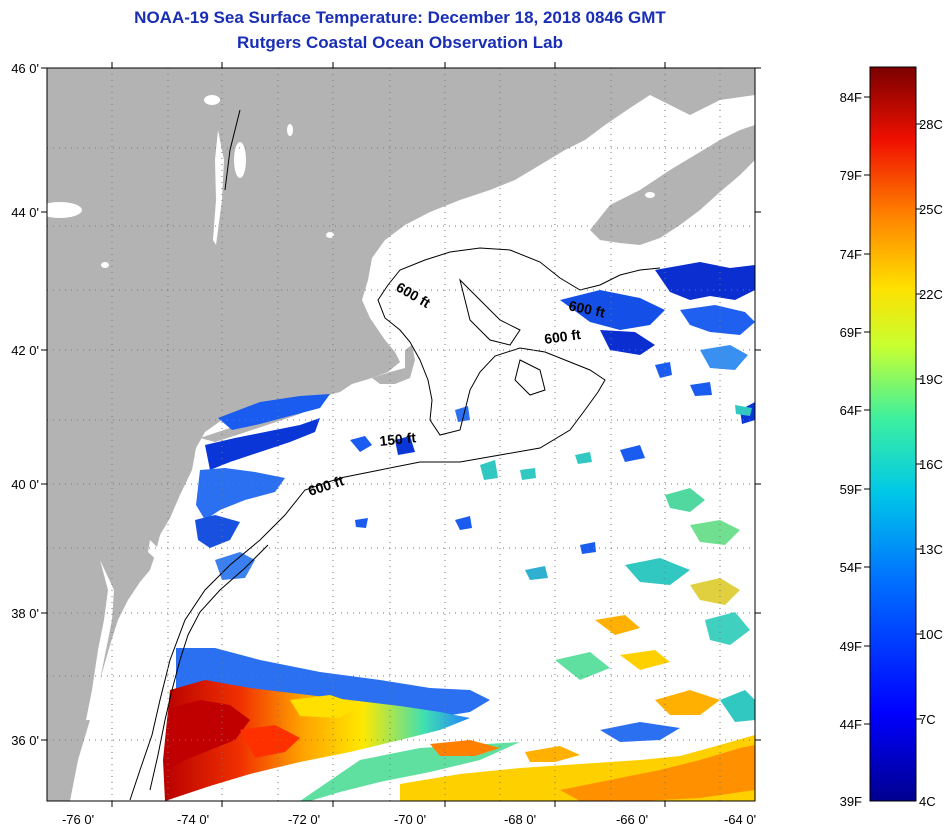  What do you see at coordinates (25, 350) in the screenshot?
I see `lat-label: 42 0'` at bounding box center [25, 350].